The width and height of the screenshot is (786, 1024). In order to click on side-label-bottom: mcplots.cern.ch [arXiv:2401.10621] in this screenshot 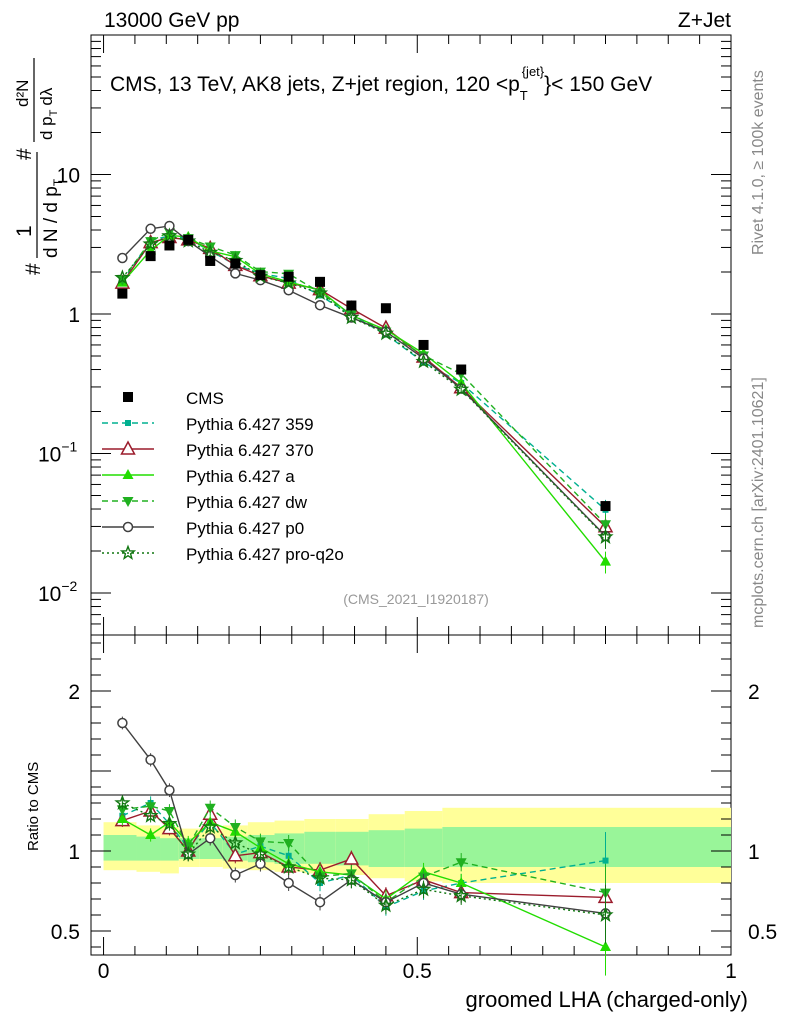, I will do `click(758, 502)`.